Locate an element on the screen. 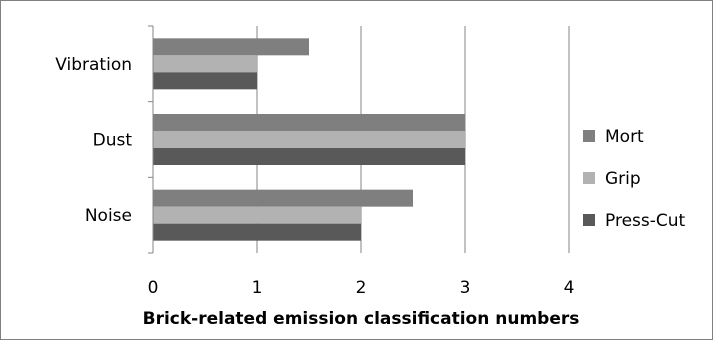 The width and height of the screenshot is (713, 340). legend-swatch-grip is located at coordinates (589, 178).